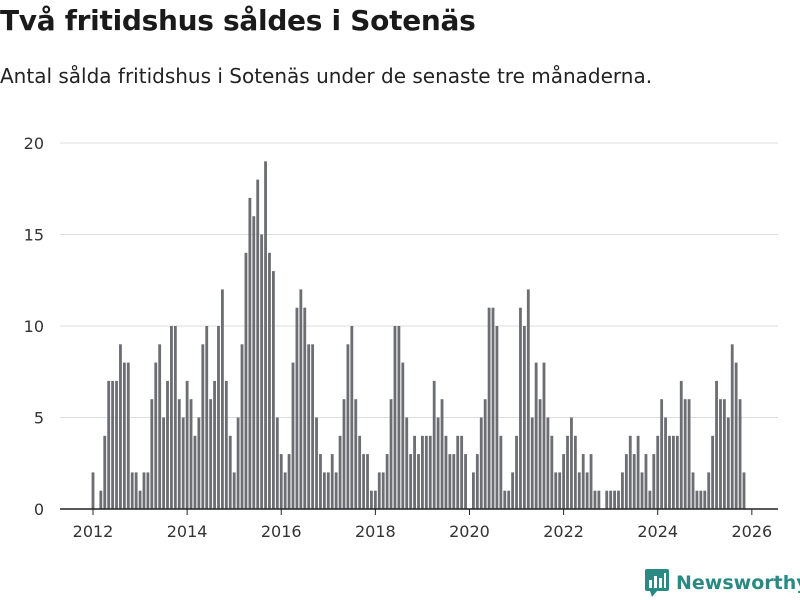 This screenshot has height=600, width=800. What do you see at coordinates (375, 531) in the screenshot?
I see `x-tick-label: 2018` at bounding box center [375, 531].